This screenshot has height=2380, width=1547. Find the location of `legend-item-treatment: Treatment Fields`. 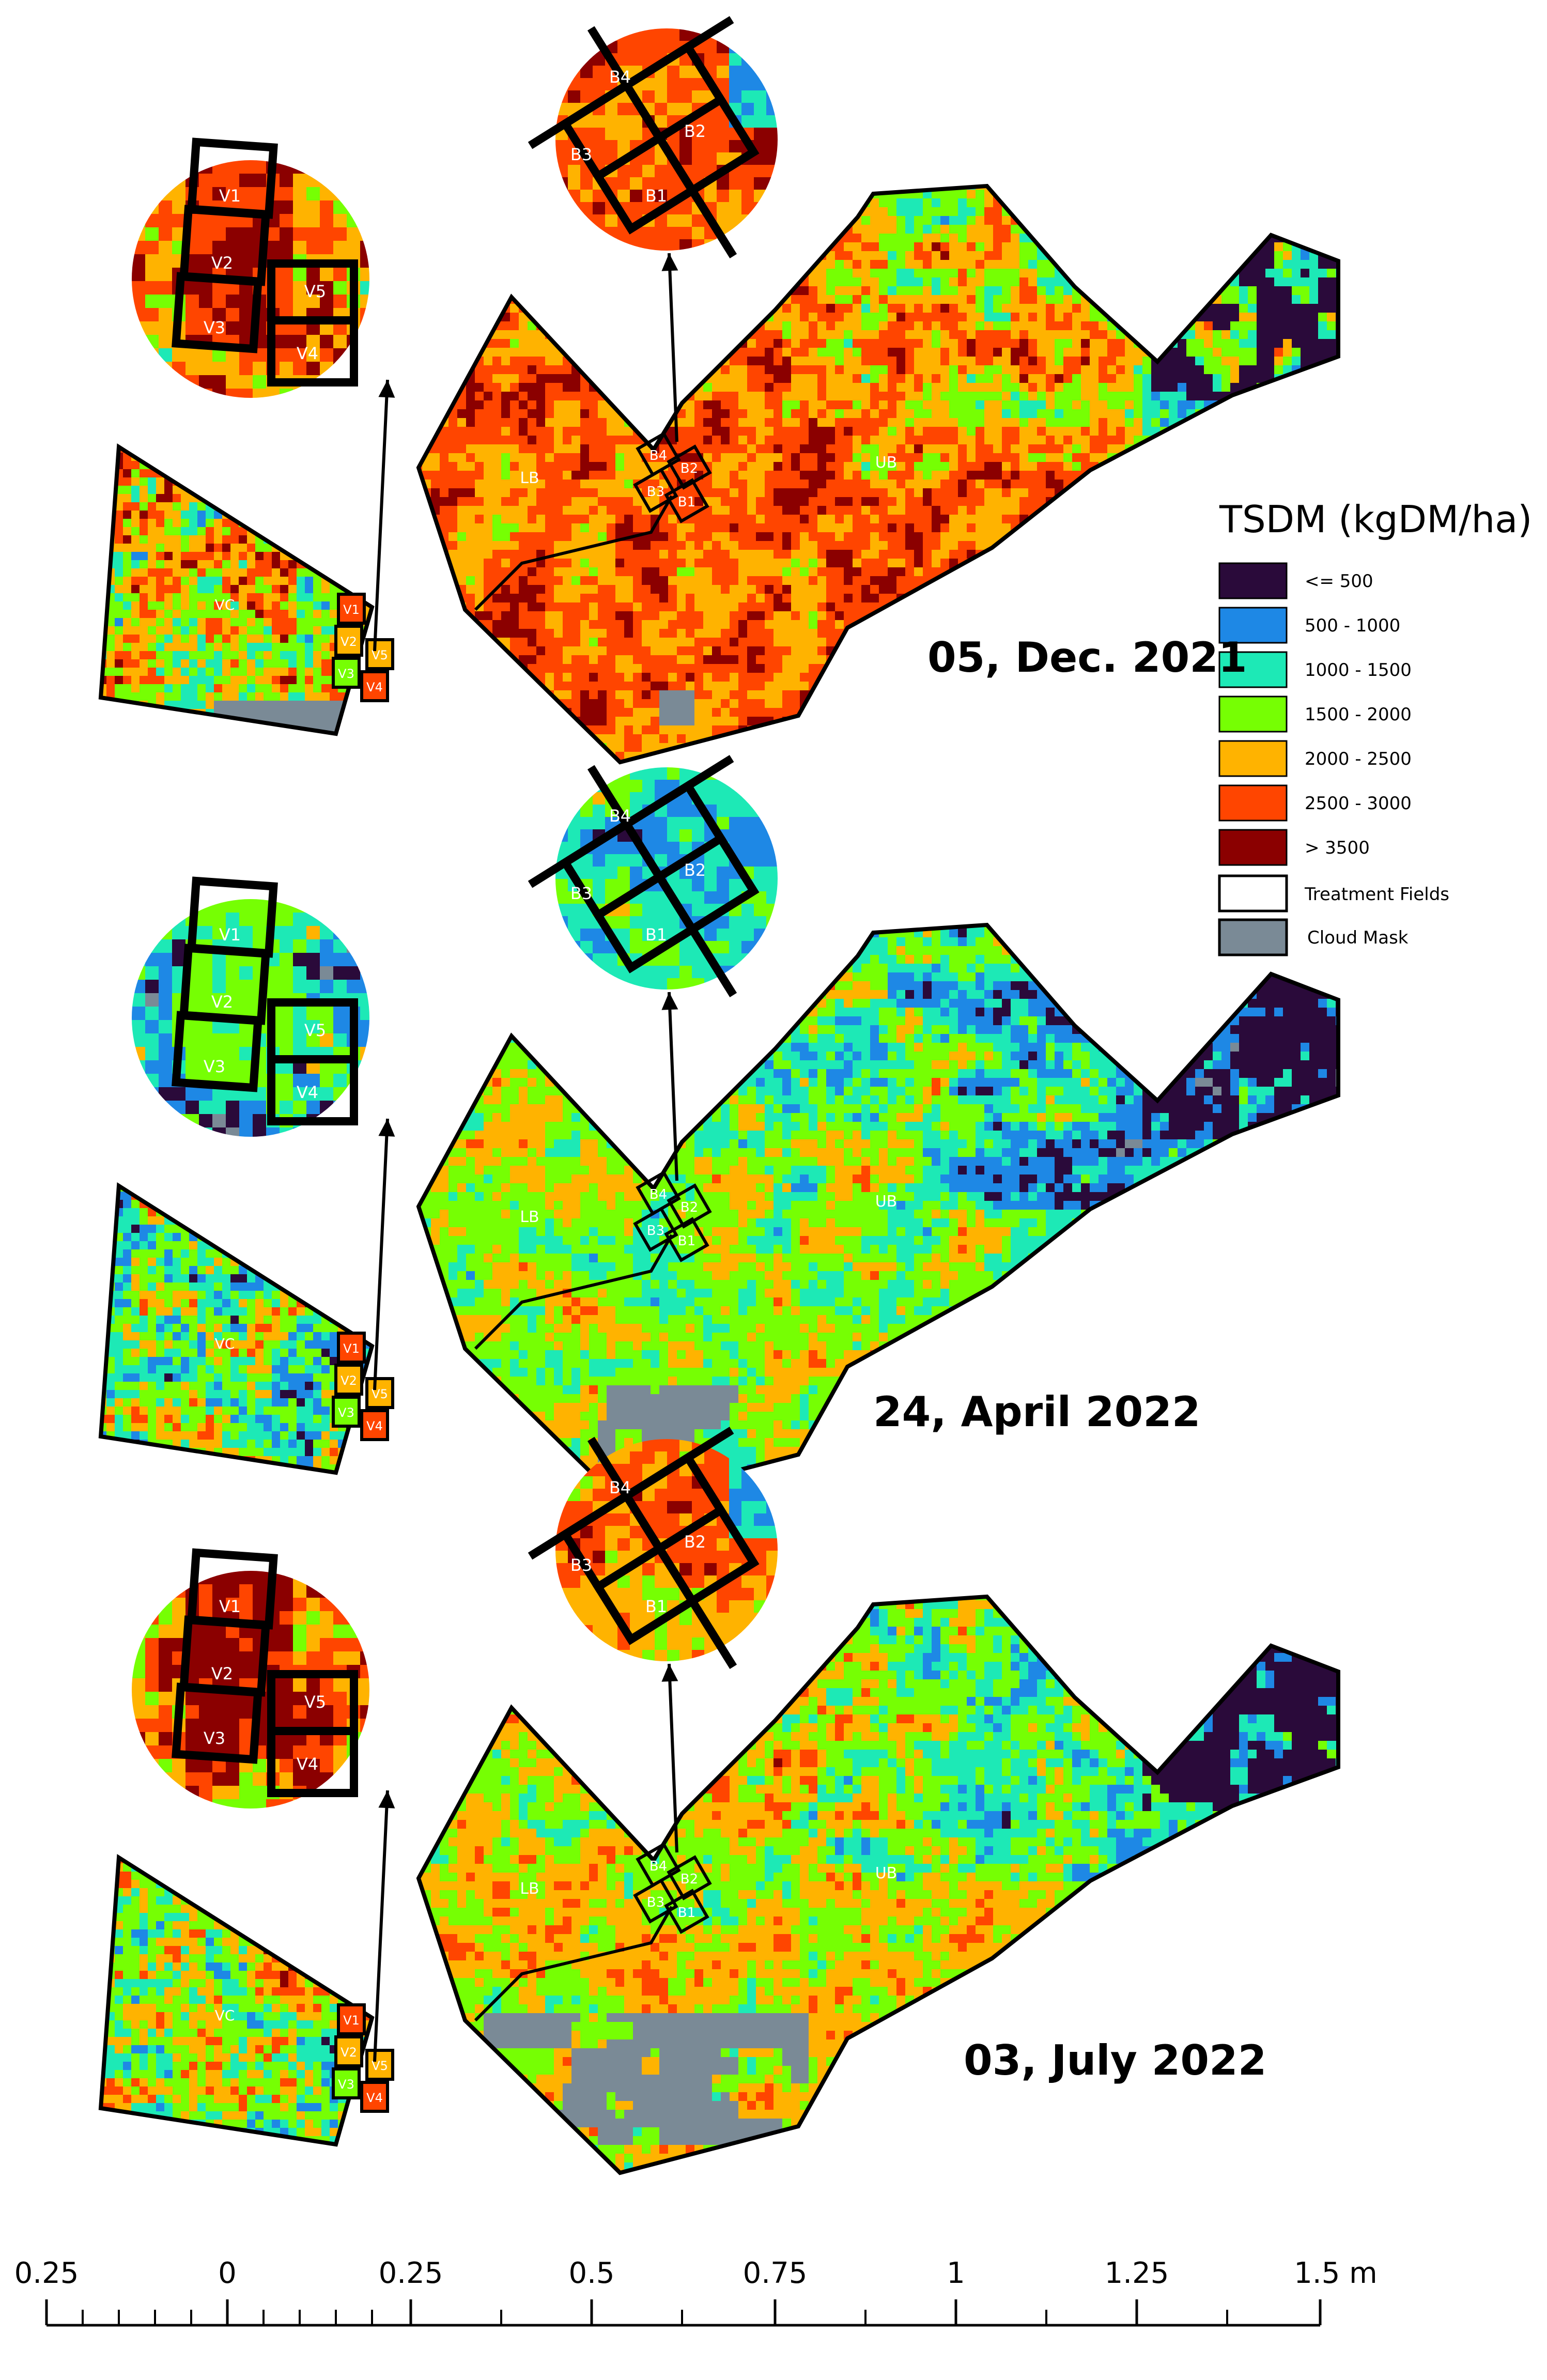

legend-item-treatment: Treatment Fields is located at coordinates (1333, 894).